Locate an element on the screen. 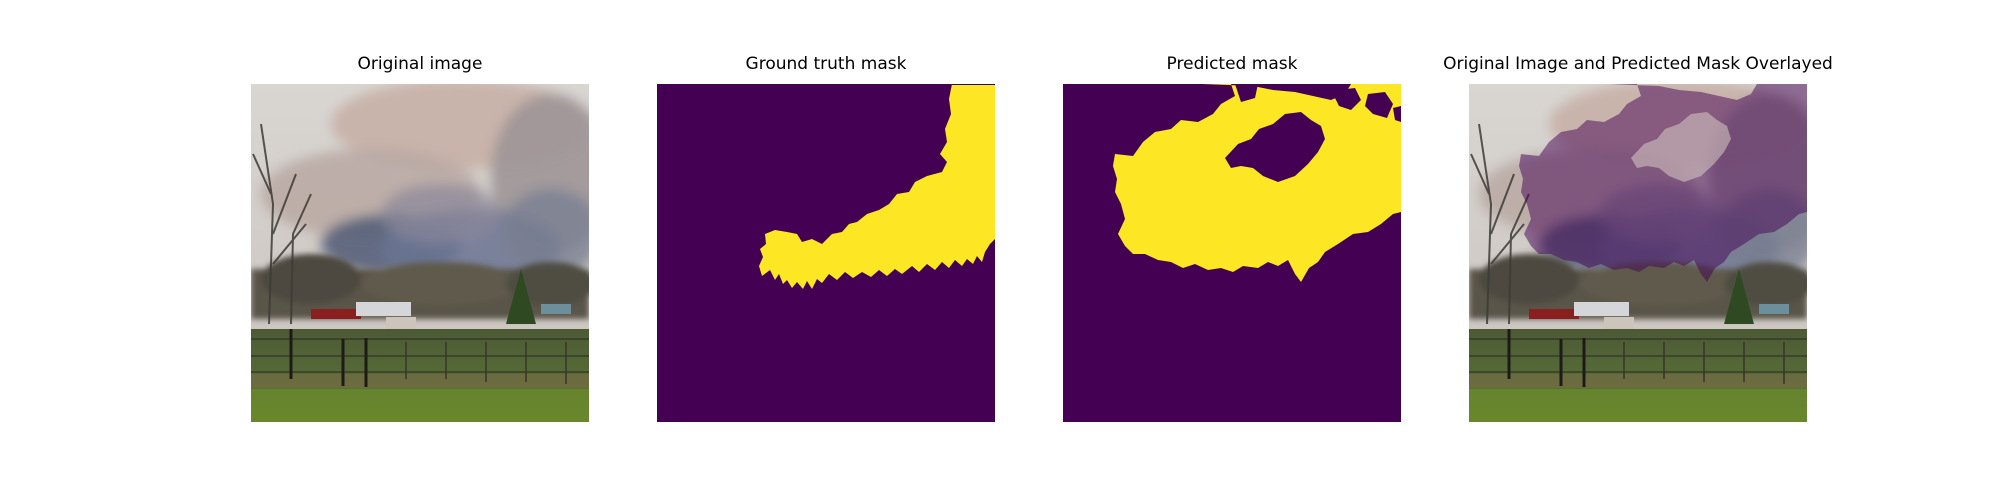  ground-truth-mask-panel: Ground truth mask is located at coordinates (826, 238).